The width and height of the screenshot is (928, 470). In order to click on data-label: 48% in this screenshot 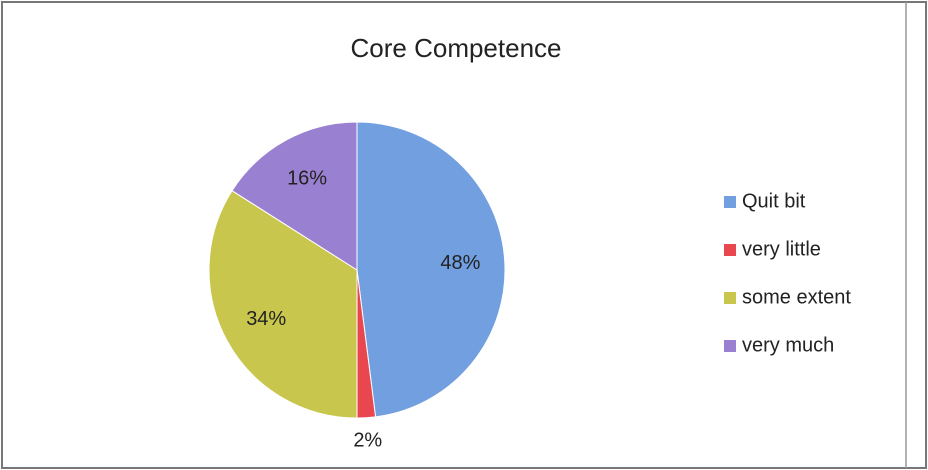, I will do `click(460, 263)`.